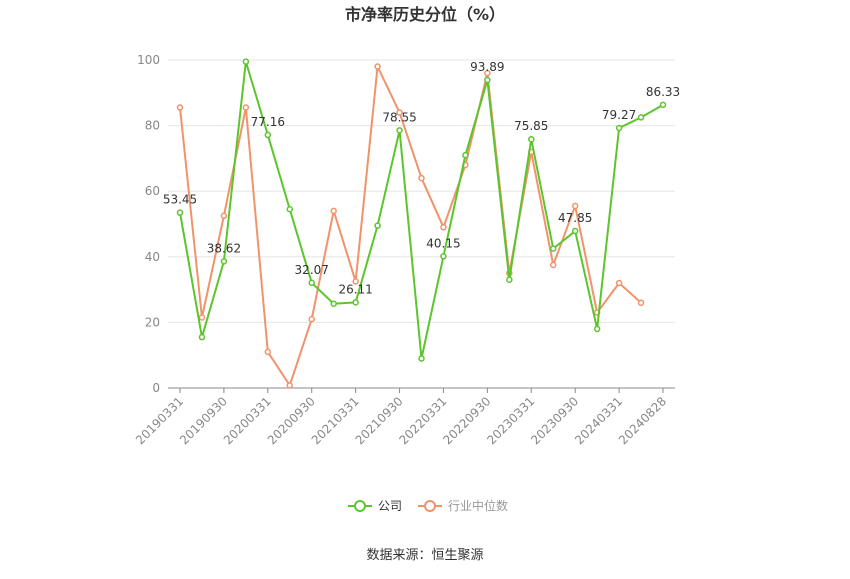  Describe the element at coordinates (399, 117) in the screenshot. I see `data-label: 78.55` at that location.